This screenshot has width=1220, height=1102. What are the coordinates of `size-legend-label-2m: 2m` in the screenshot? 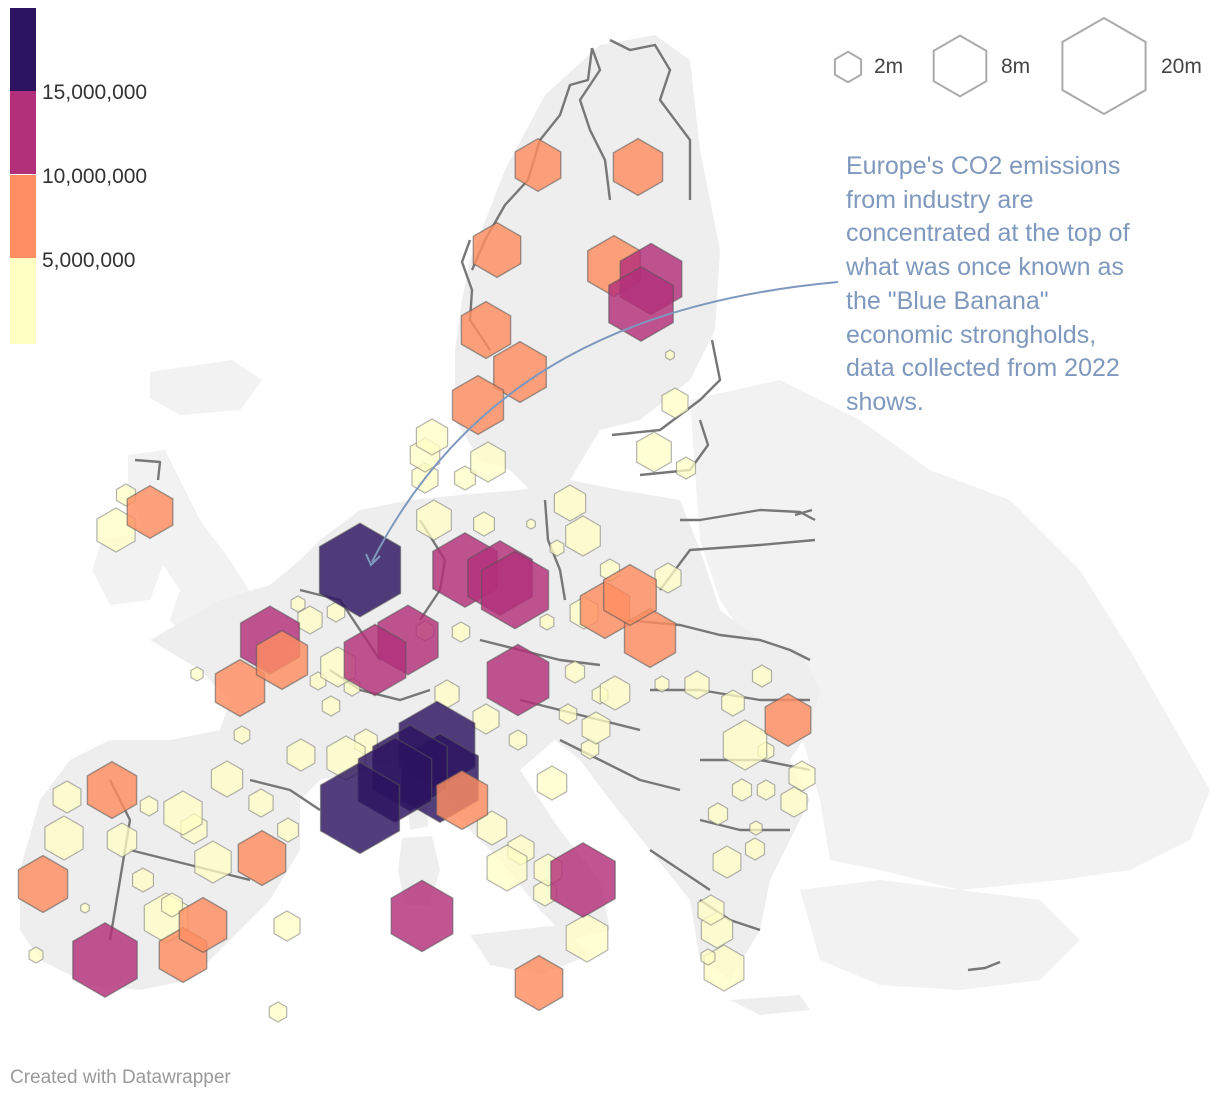 It's located at (889, 66).